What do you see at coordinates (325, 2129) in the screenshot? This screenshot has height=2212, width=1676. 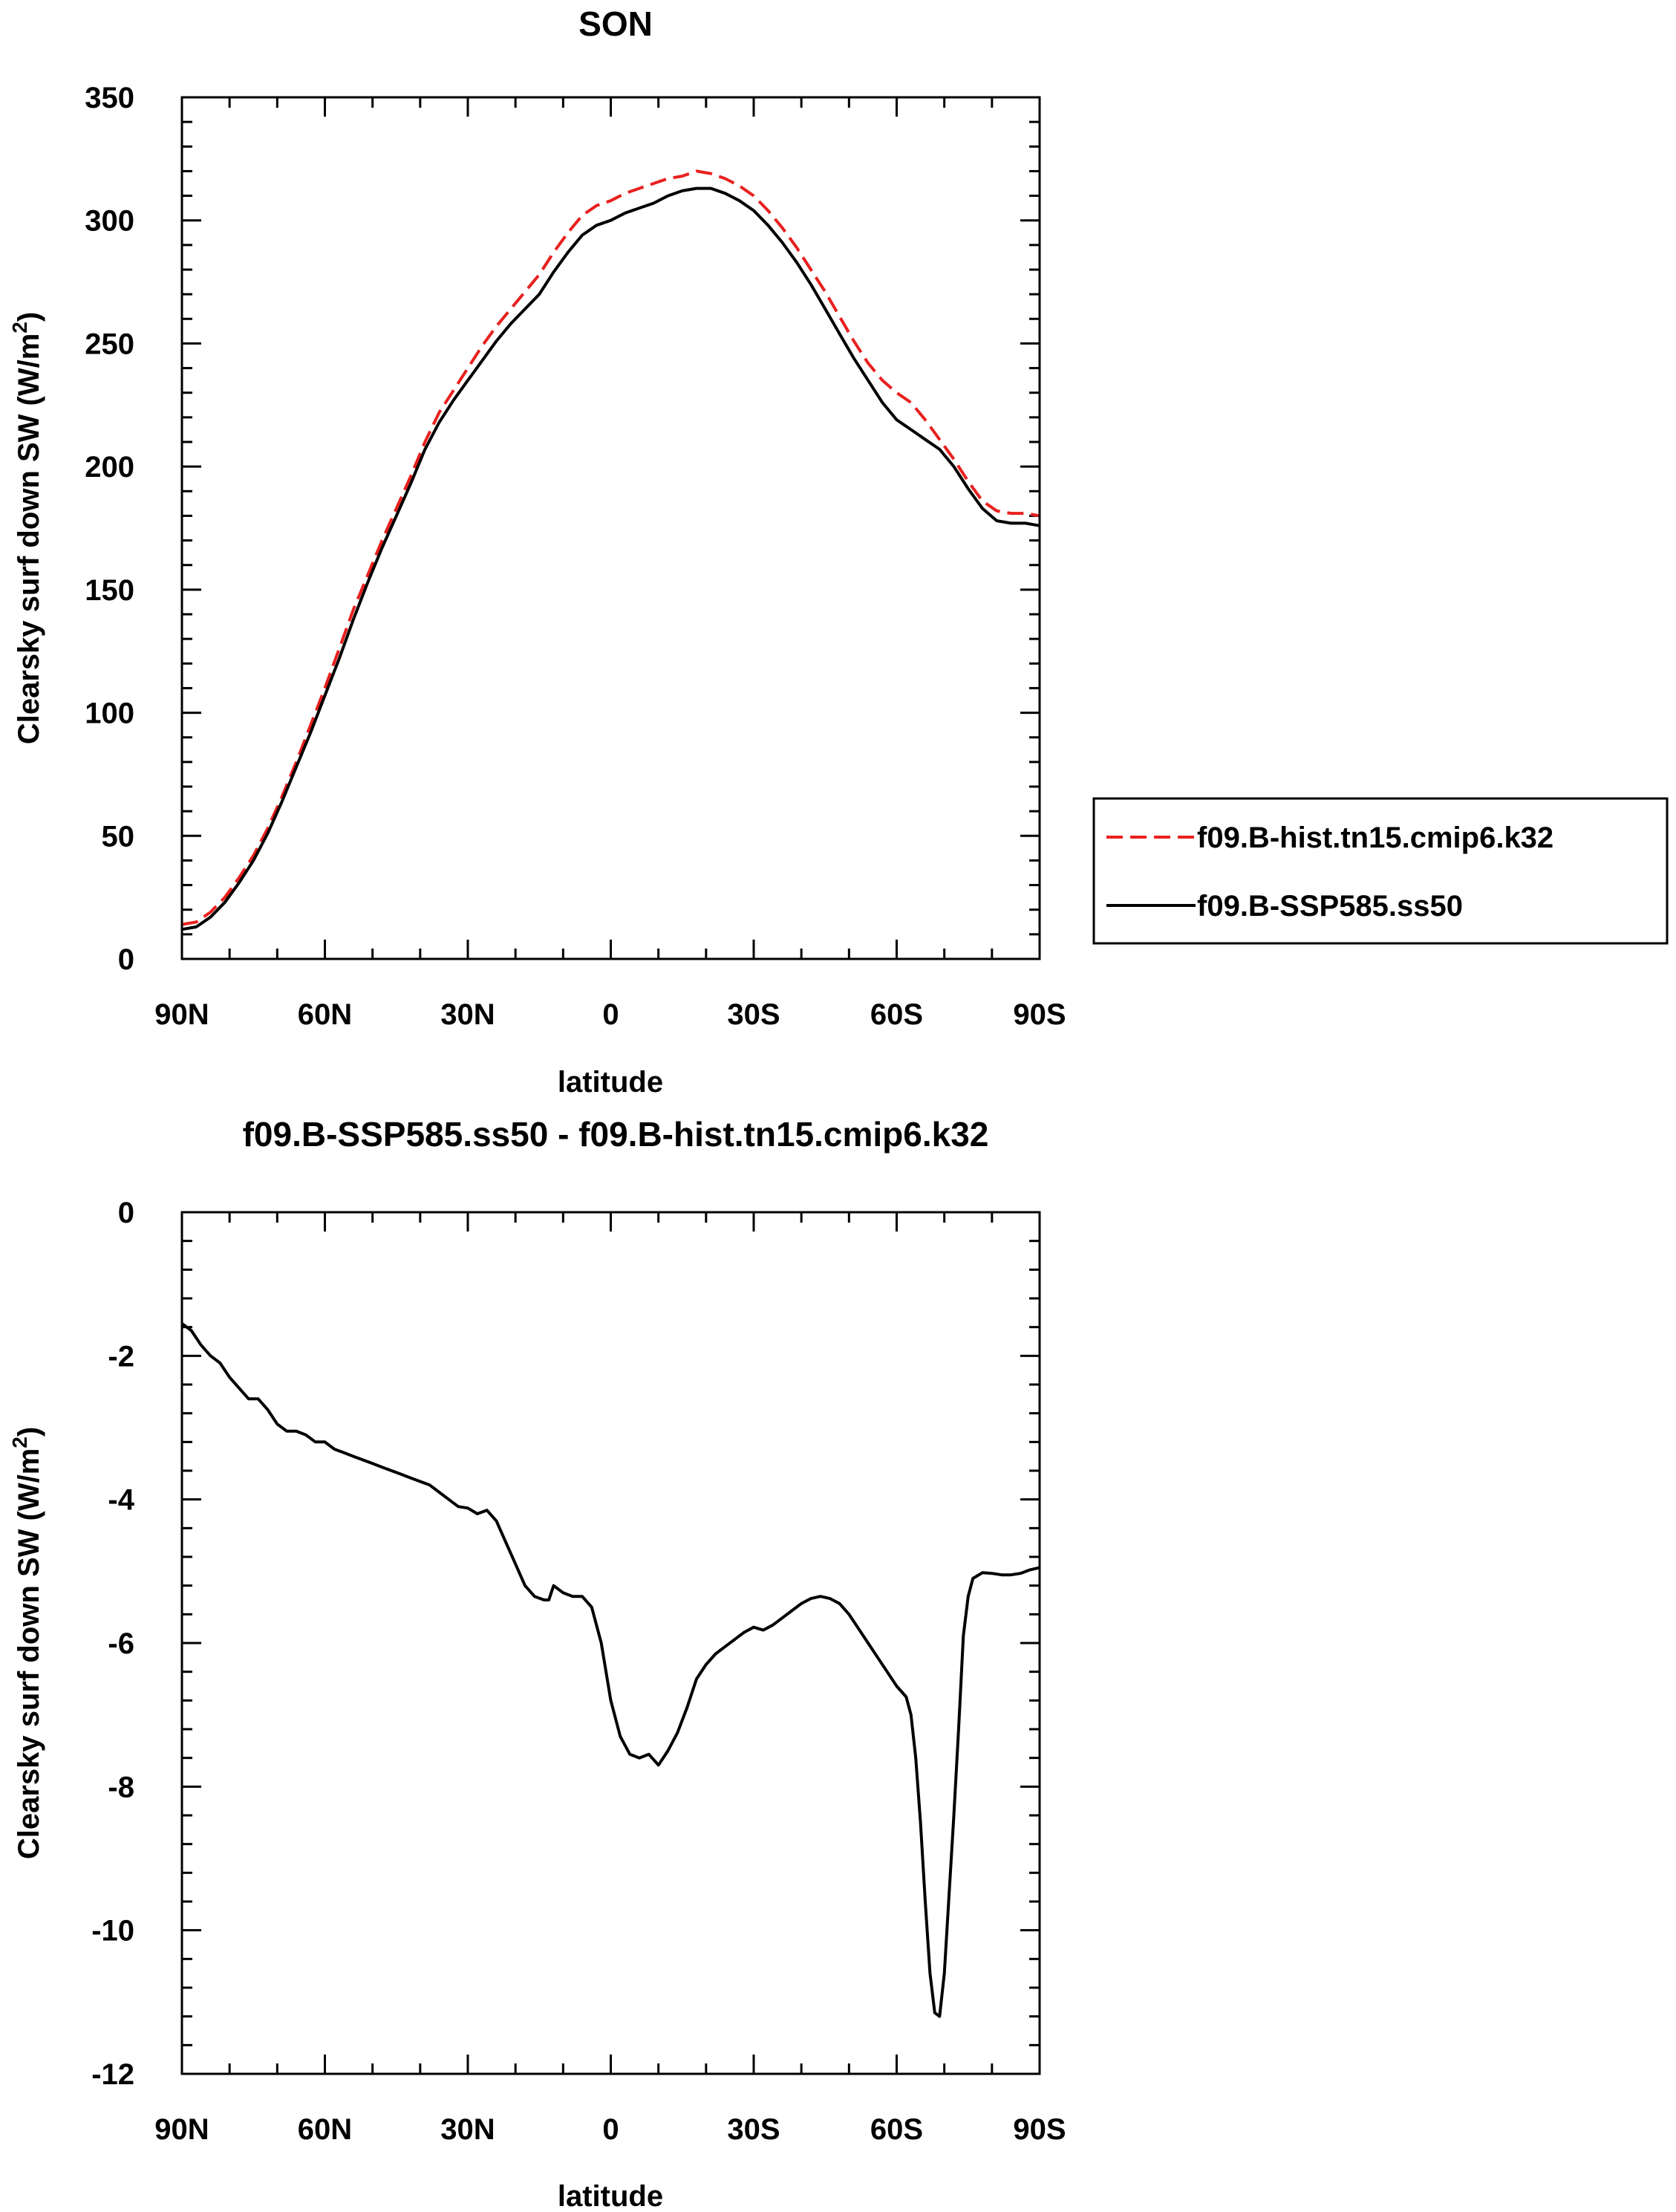 I see `bottom-chart-x-tick-label: 60N` at bounding box center [325, 2129].